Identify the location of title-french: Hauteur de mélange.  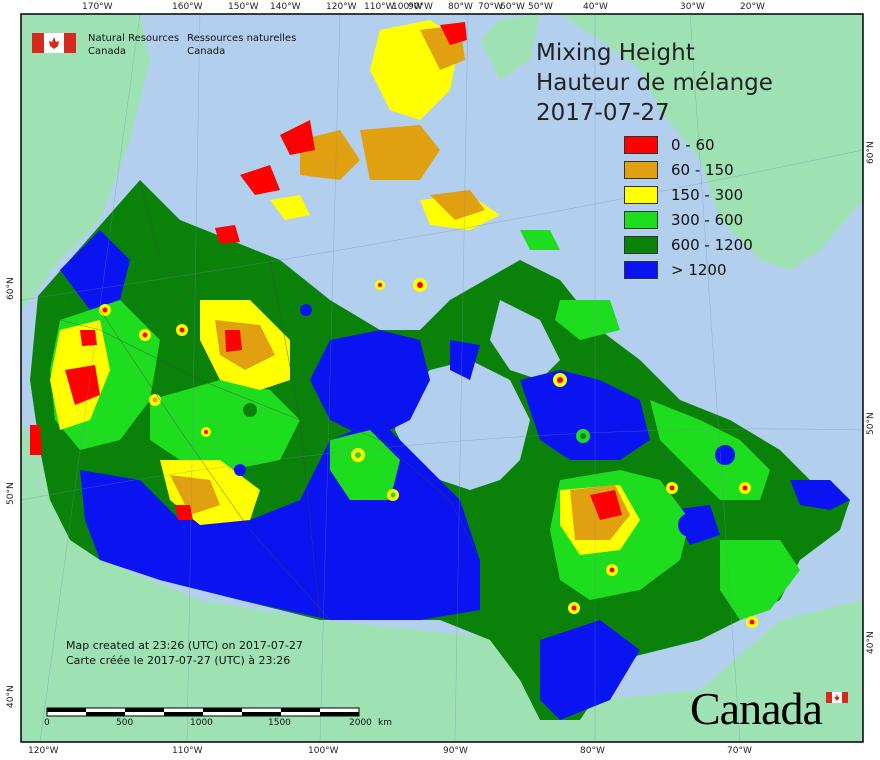
(654, 83).